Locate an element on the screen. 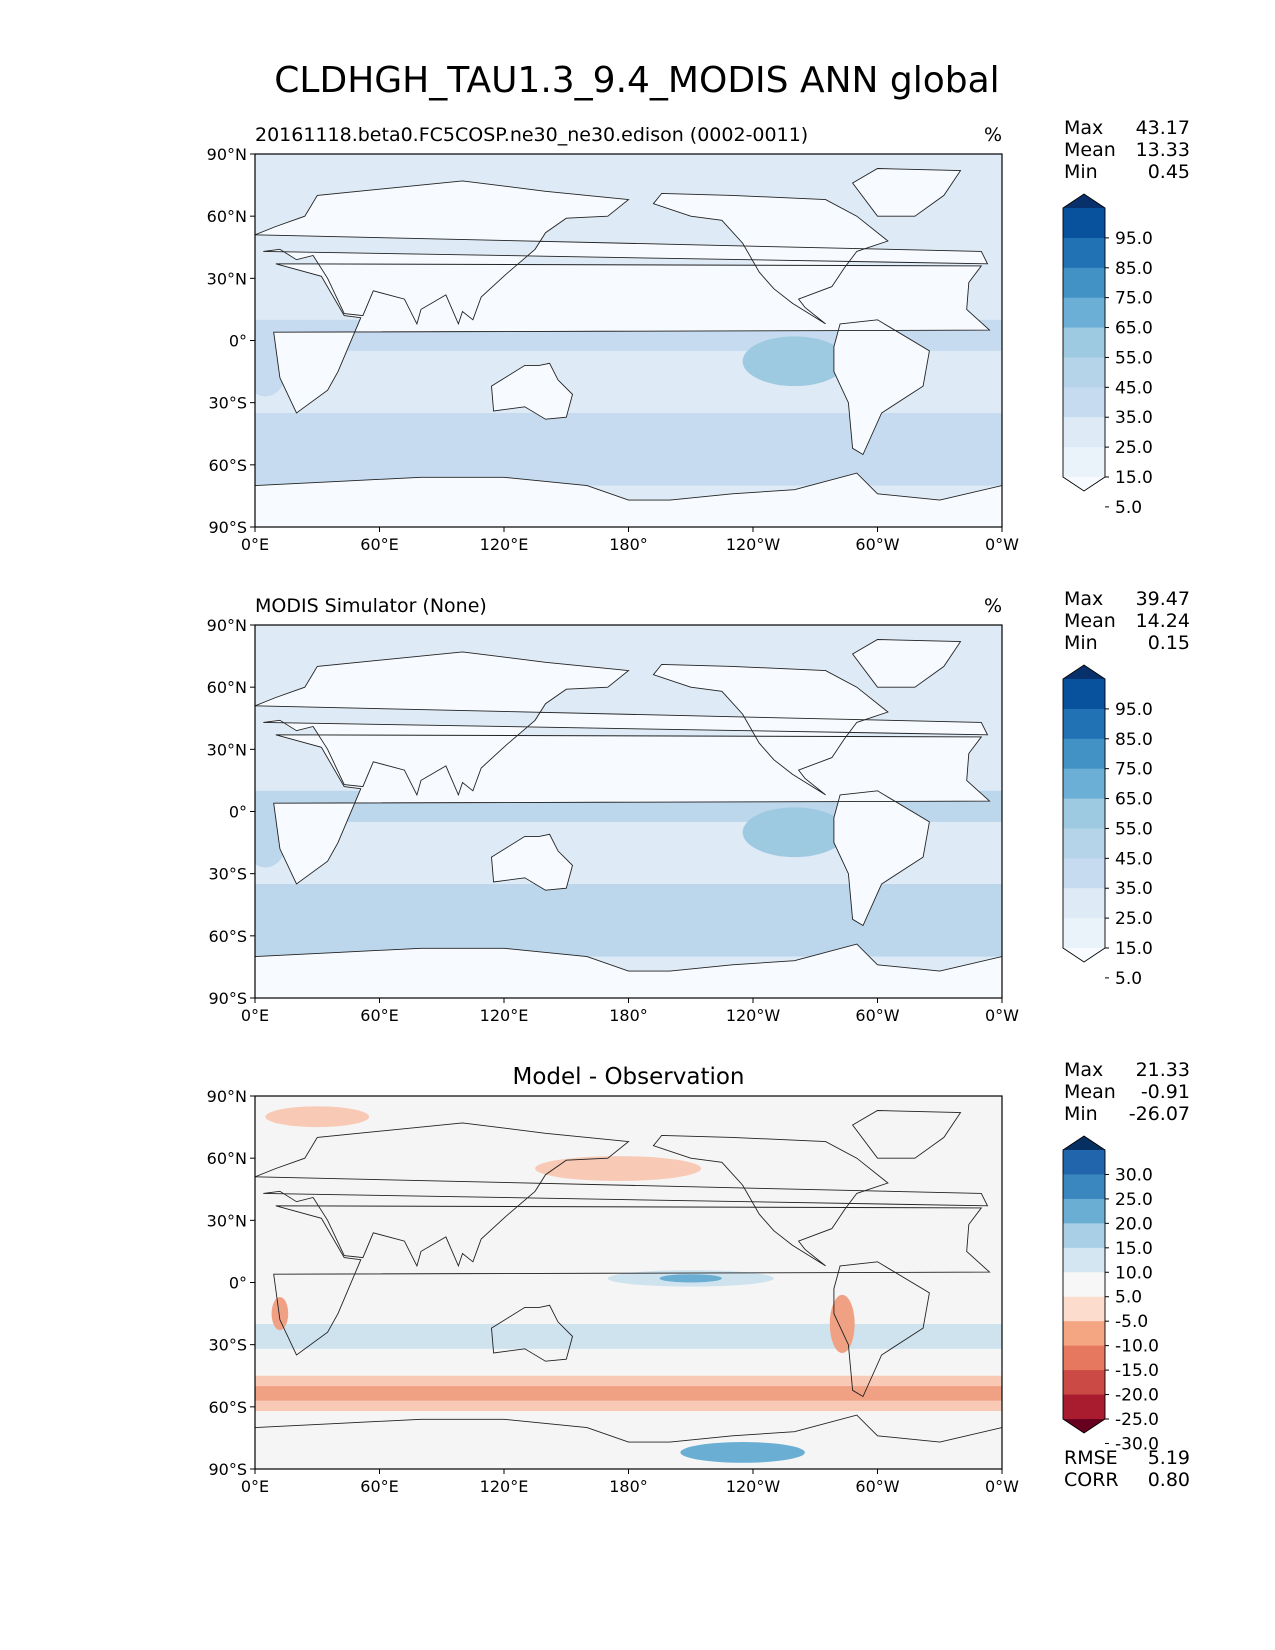 Image resolution: width=1275 pixels, height=1650 pixels. colorbar-tick-label: 65.0 is located at coordinates (1134, 800).